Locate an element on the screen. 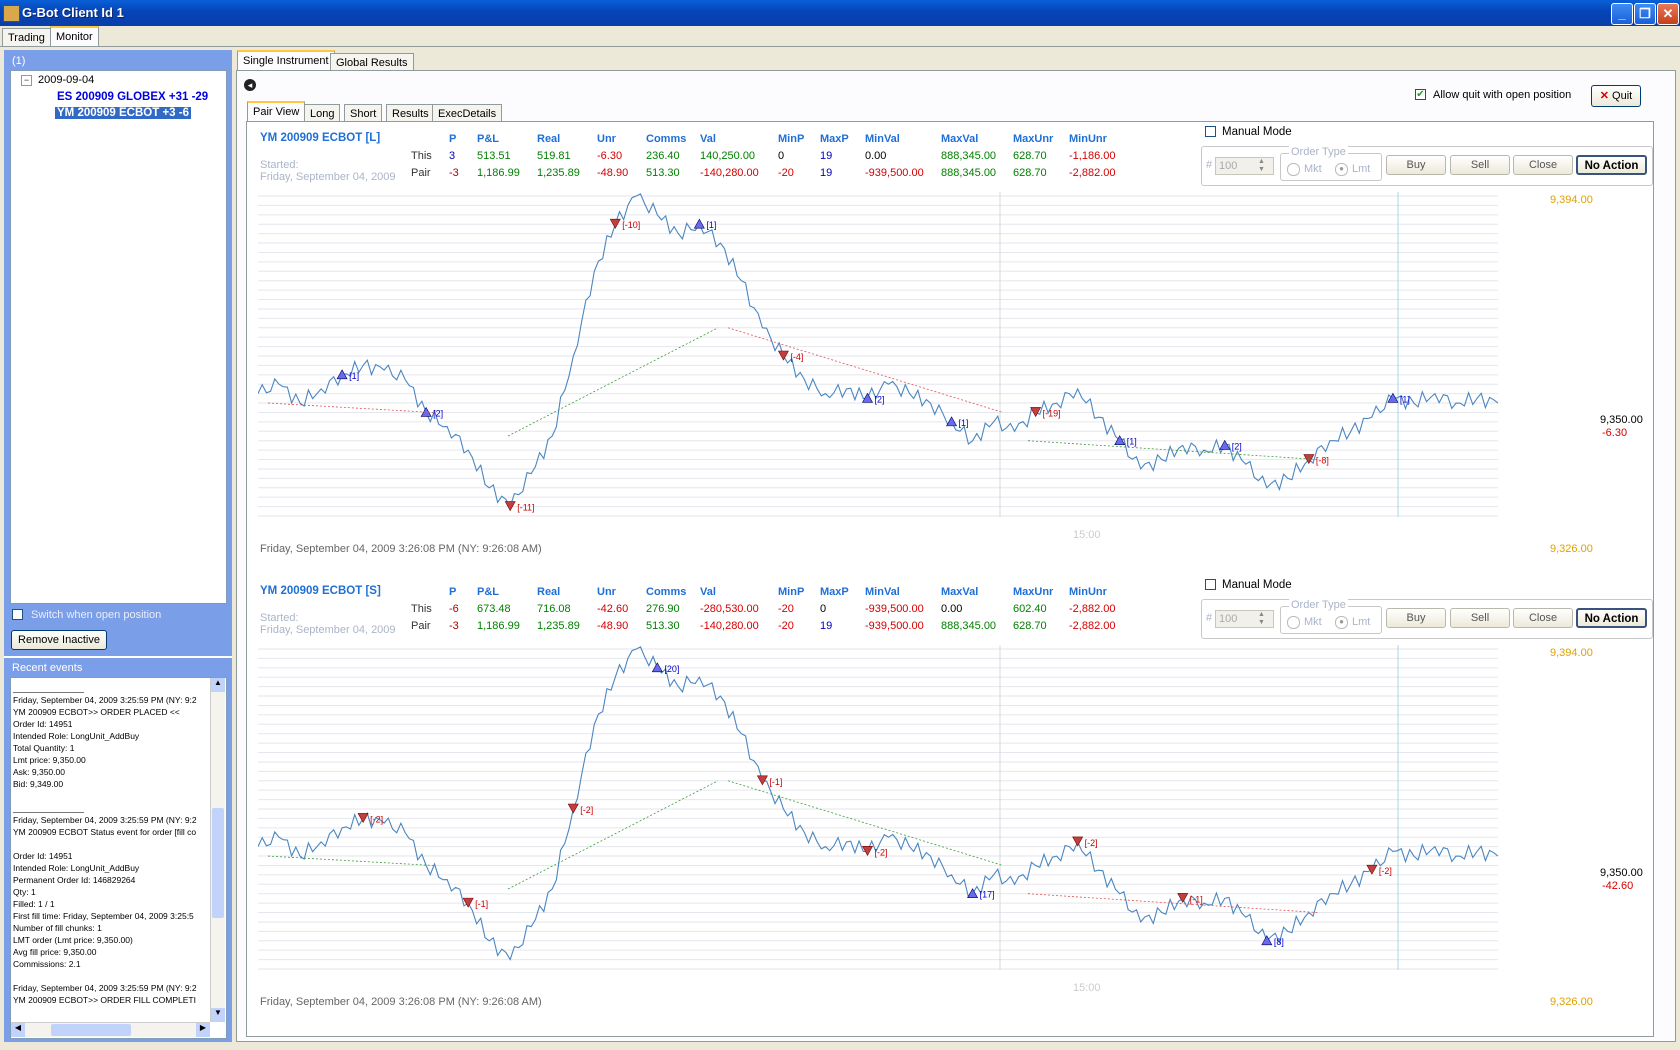 The height and width of the screenshot is (1050, 1680). trade-label: [2] is located at coordinates (879, 399).